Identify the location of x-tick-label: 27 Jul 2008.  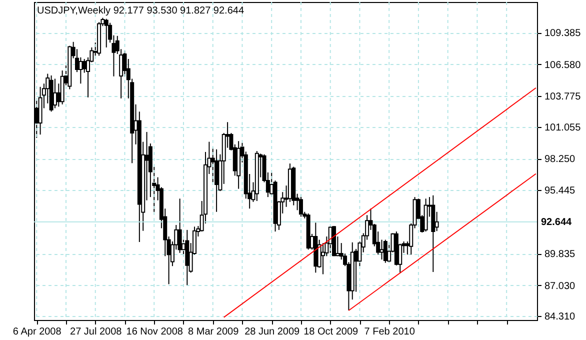
(96, 332).